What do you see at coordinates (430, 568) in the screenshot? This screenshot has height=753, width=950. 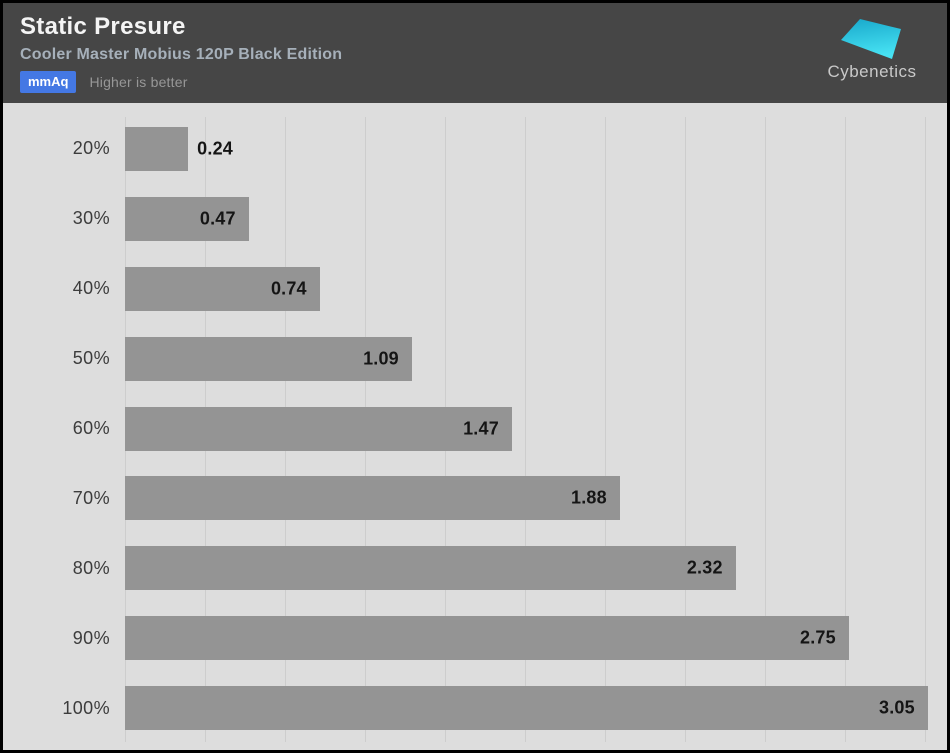 I see `bar: 2.32` at bounding box center [430, 568].